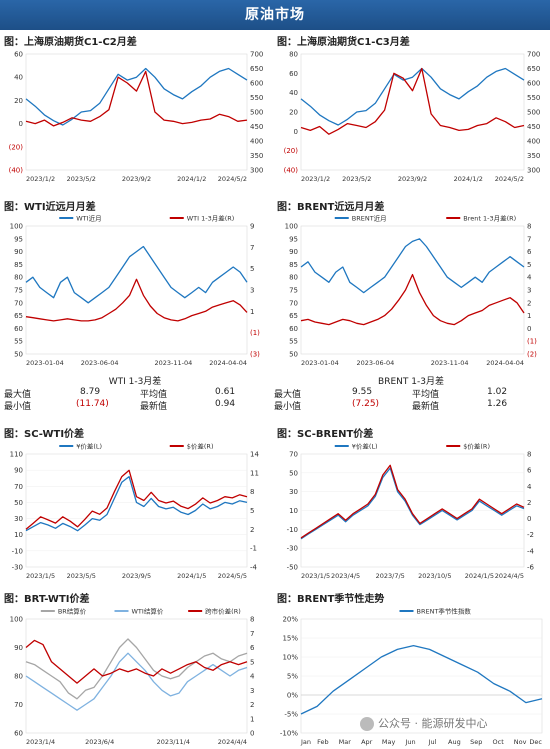 Image resolution: width=550 pixels, height=749 pixels. I want to click on panel-title-p5: 图：SC-WTI价差, so click(44, 434).